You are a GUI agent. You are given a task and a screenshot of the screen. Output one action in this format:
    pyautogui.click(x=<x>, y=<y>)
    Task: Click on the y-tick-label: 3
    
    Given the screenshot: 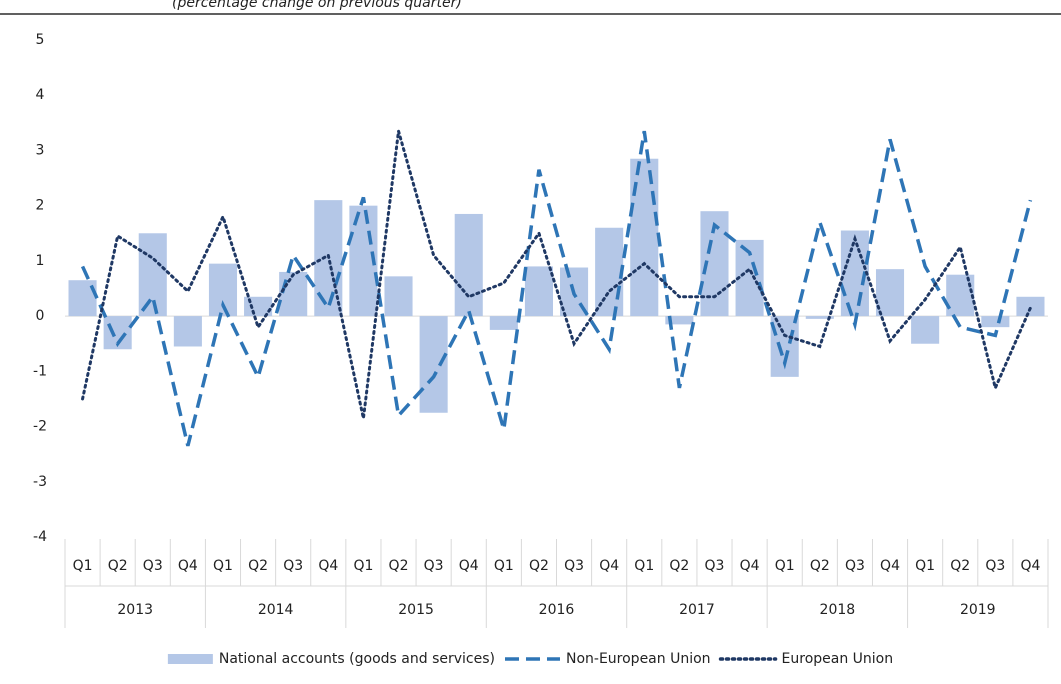 What is the action you would take?
    pyautogui.click(x=40, y=150)
    